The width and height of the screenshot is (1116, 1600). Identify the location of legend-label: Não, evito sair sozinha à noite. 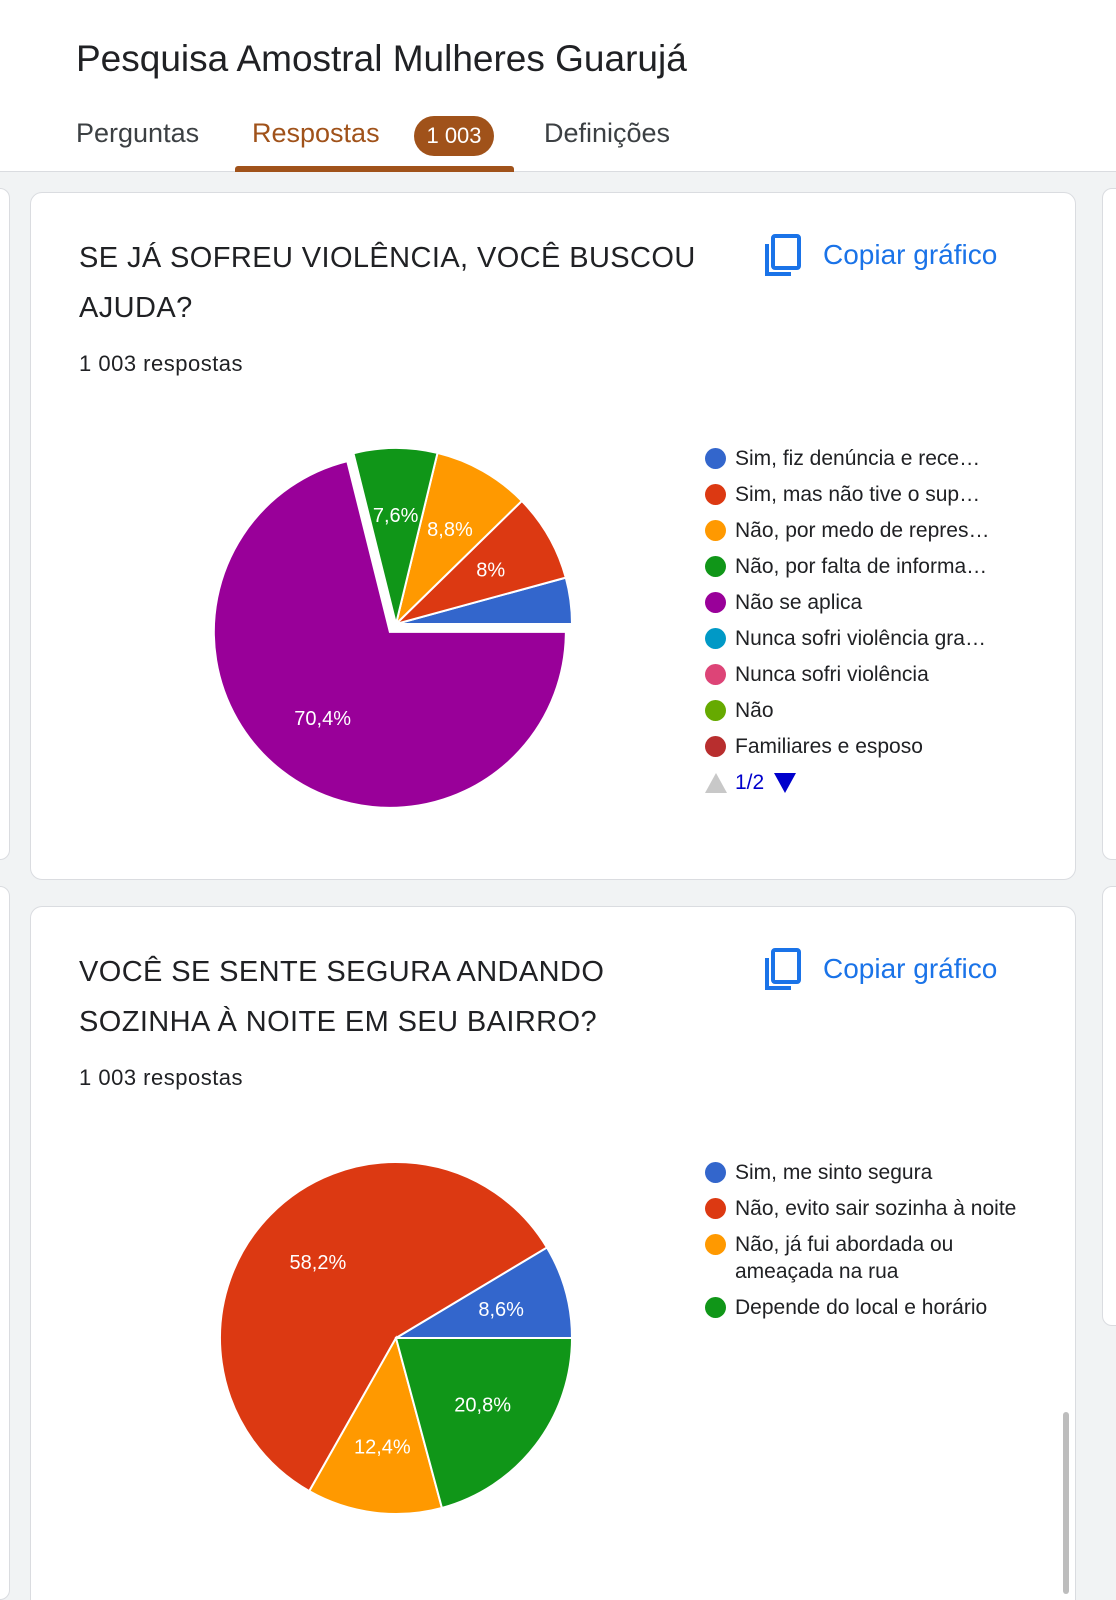
(876, 1208).